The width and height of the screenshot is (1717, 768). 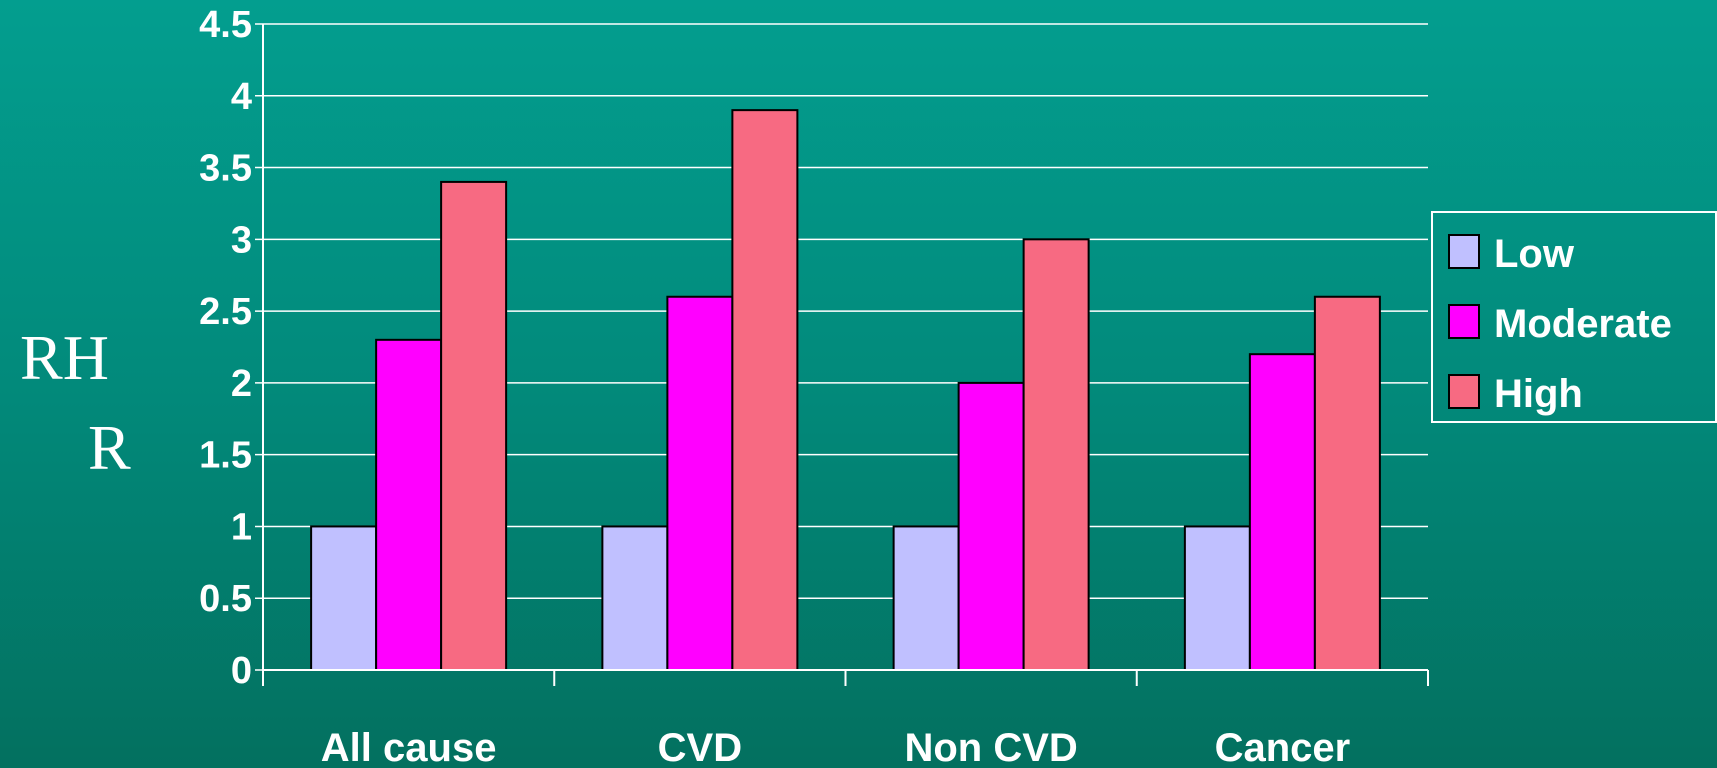 What do you see at coordinates (1282, 512) in the screenshot?
I see `bar-moderate-cancer` at bounding box center [1282, 512].